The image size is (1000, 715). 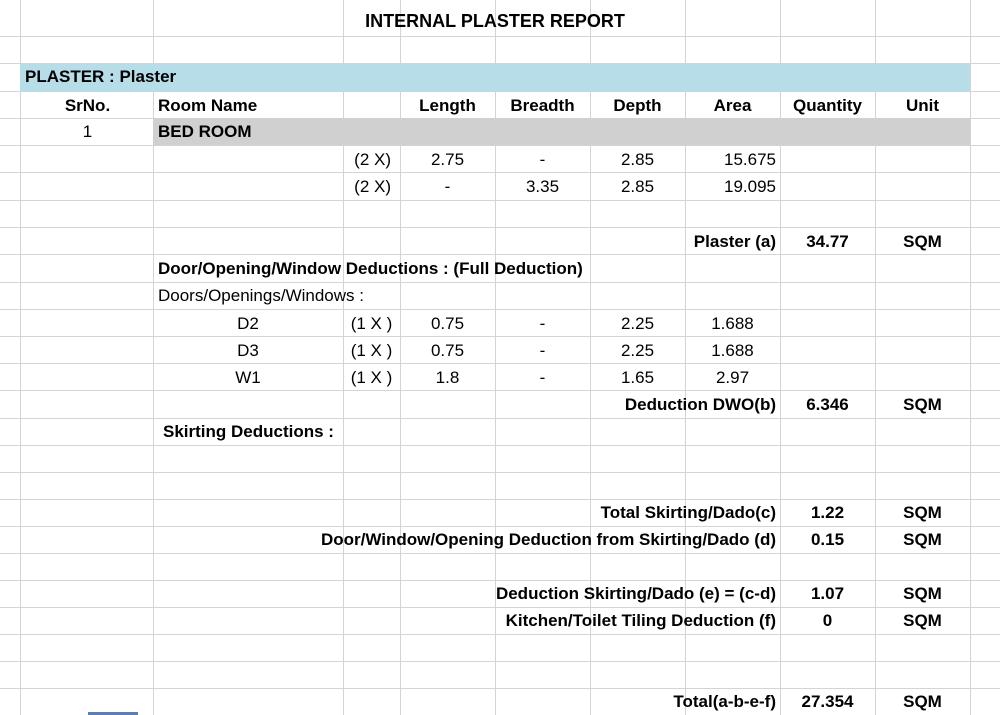 I want to click on selection-indicator, so click(x=113, y=713).